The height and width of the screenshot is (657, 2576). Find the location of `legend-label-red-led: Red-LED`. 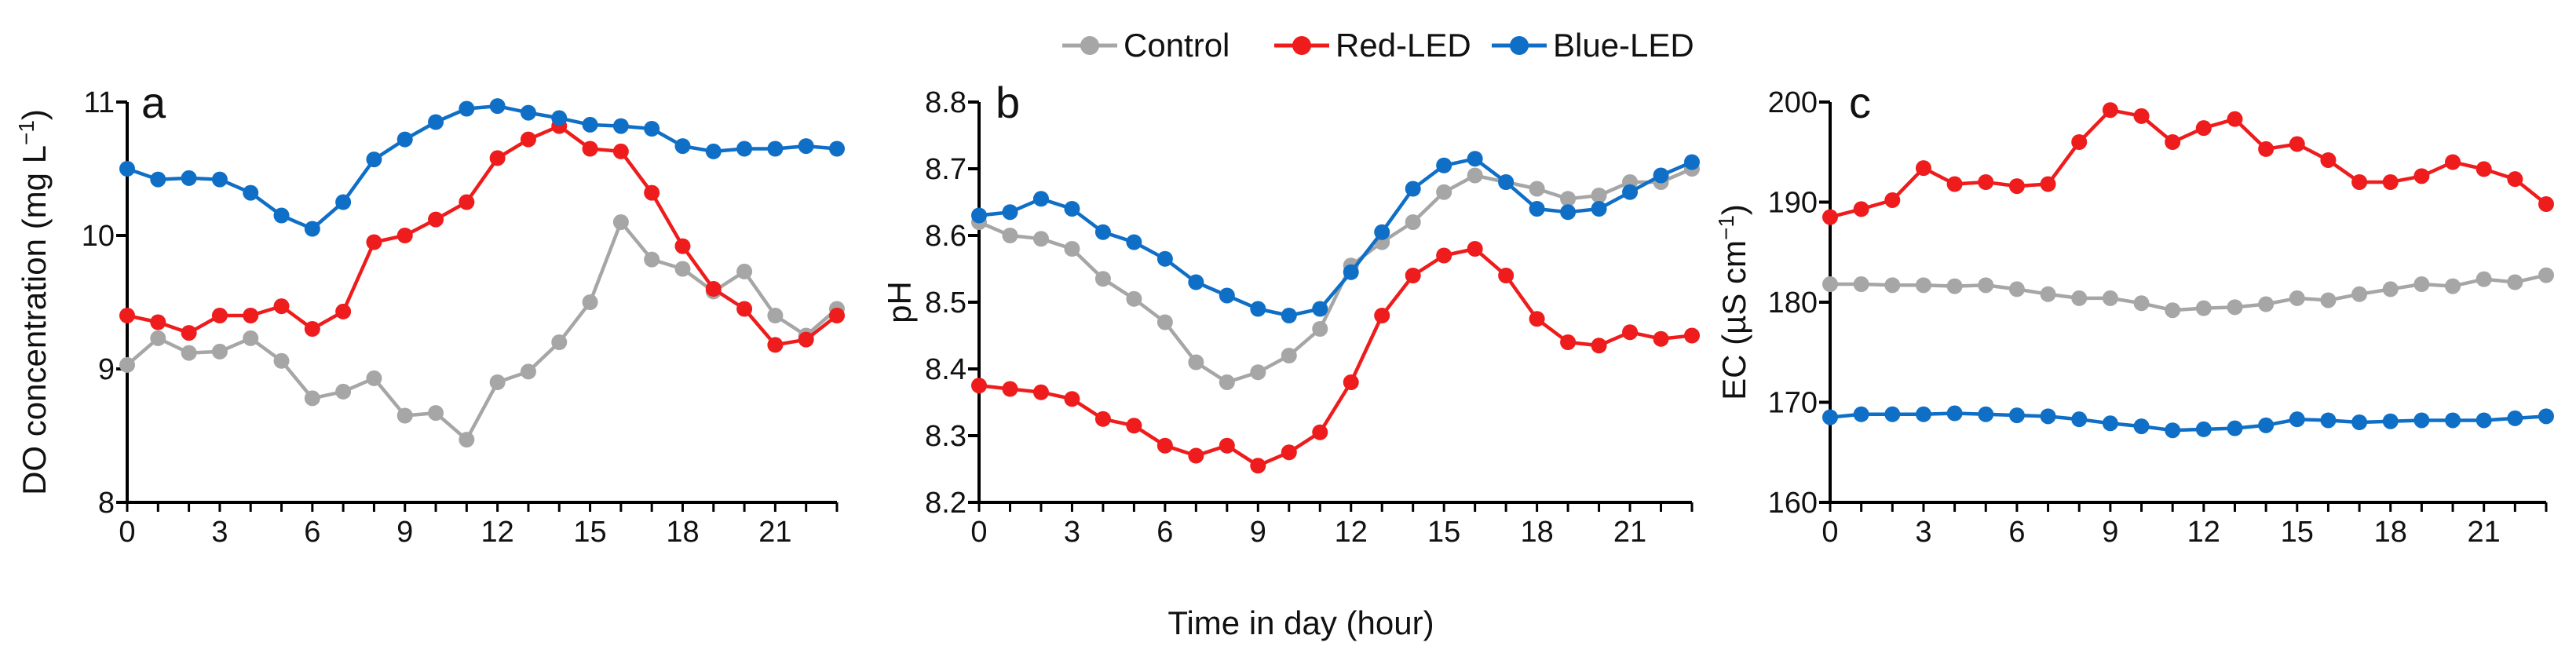

legend-label-red-led: Red-LED is located at coordinates (1403, 45).